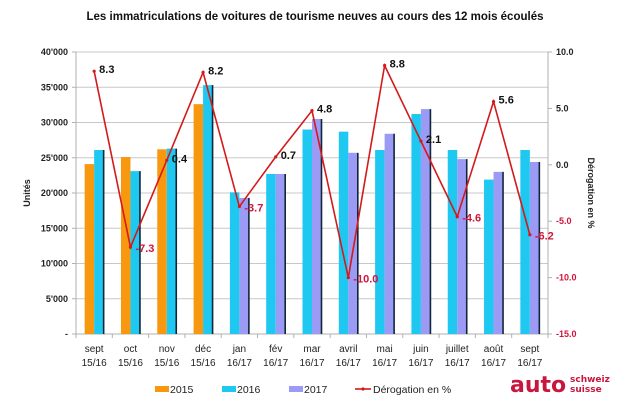  I want to click on data-label: -6.2, so click(544, 237).